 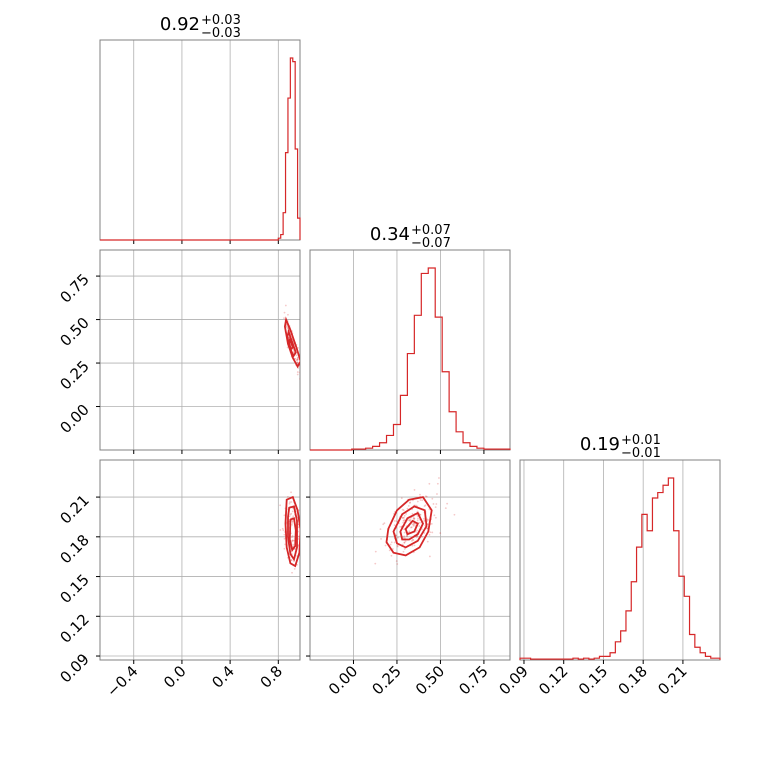 I want to click on xtick-label-1-0: 0.00, so click(x=343, y=680).